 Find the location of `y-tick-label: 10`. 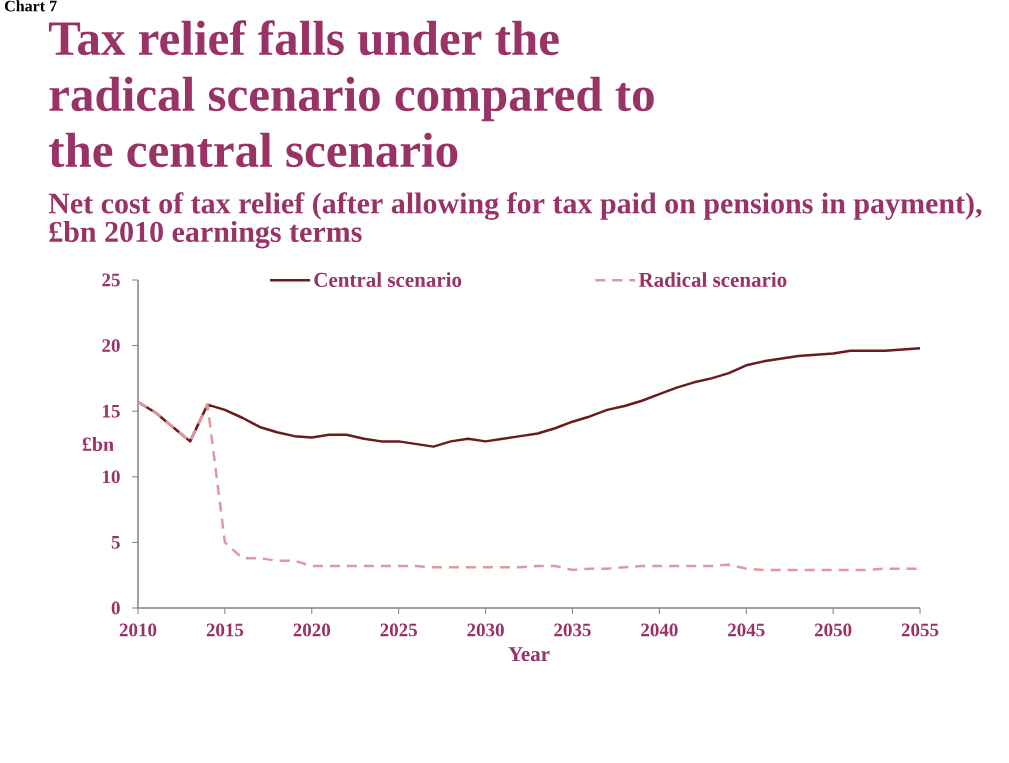

y-tick-label: 10 is located at coordinates (111, 477).